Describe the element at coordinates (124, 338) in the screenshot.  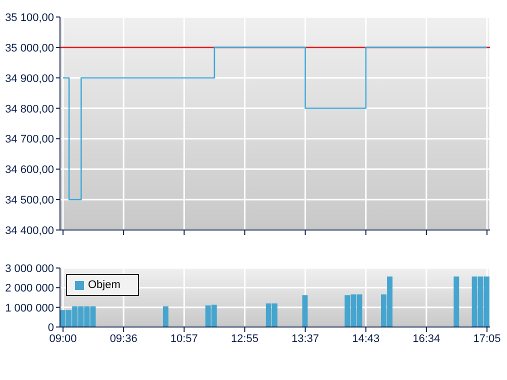
I see `x-tick-label: 09:36` at that location.